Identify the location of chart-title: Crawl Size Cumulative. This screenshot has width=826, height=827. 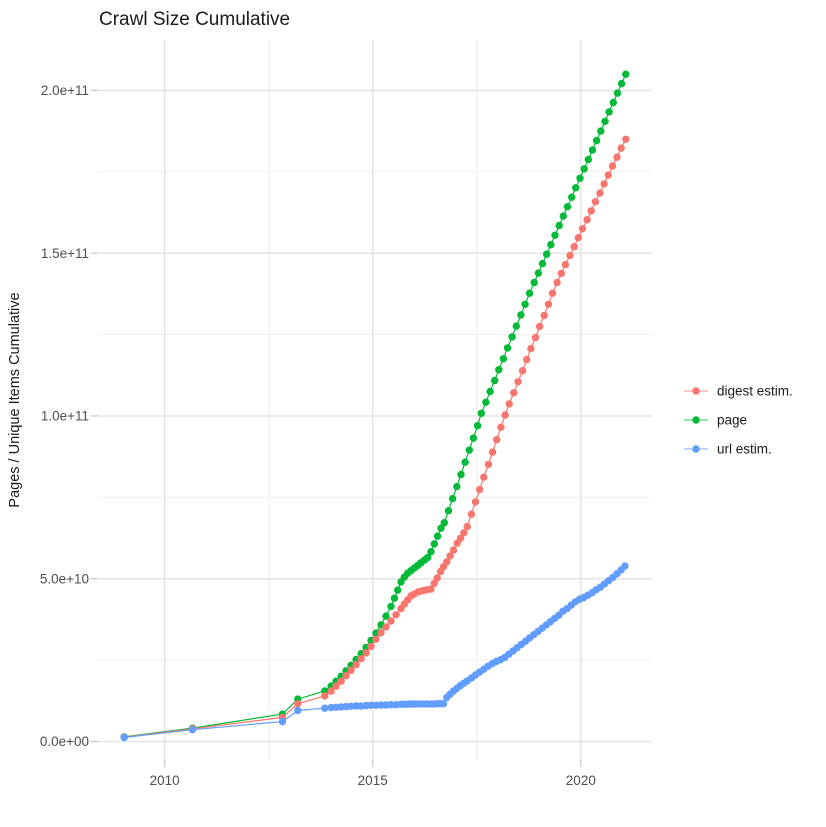
(194, 19).